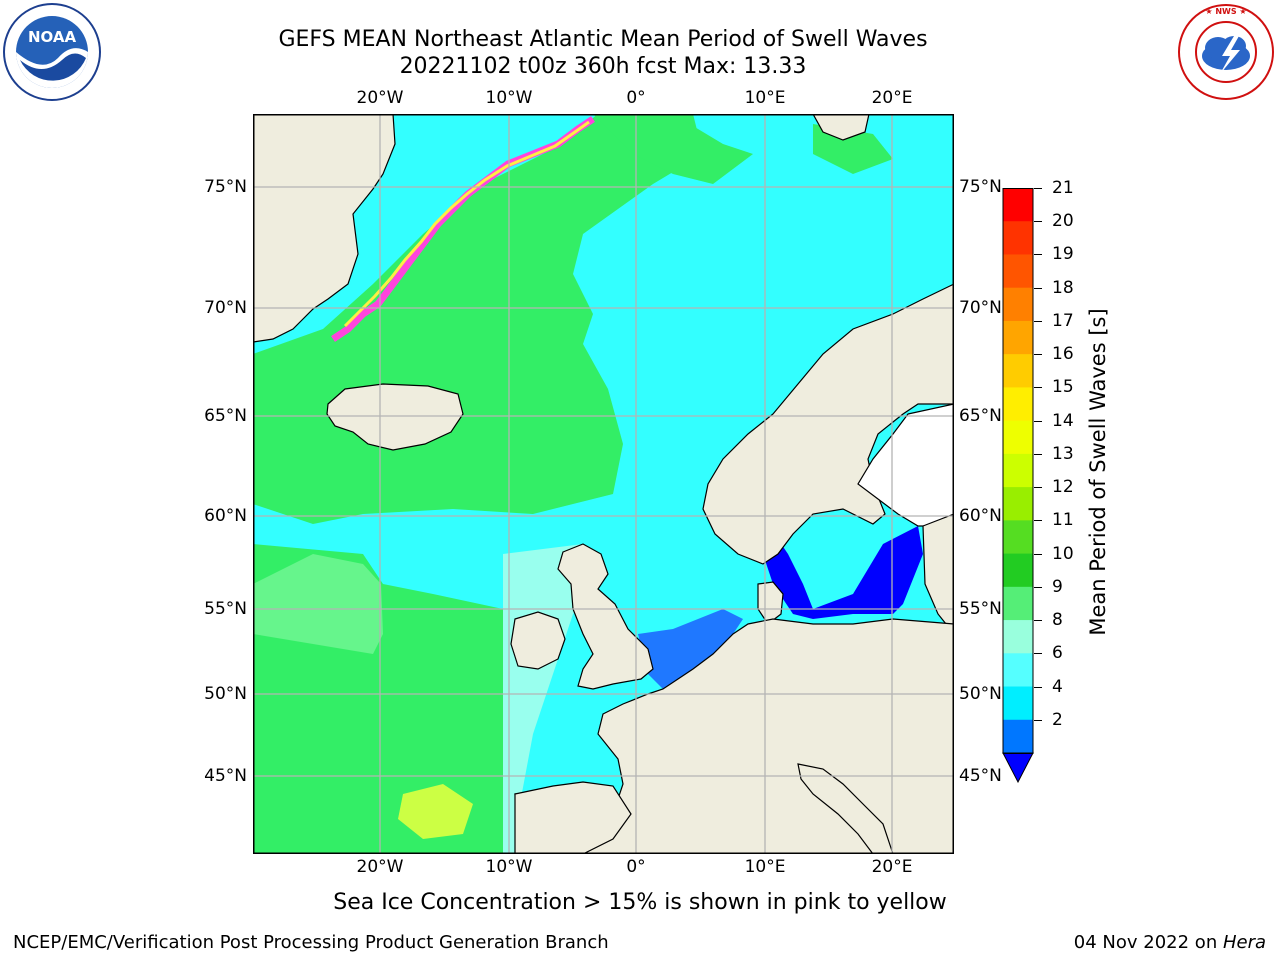 Image resolution: width=1280 pixels, height=960 pixels. What do you see at coordinates (435, 811) in the screenshot?
I see `swell-zone-yellowgreen` at bounding box center [435, 811].